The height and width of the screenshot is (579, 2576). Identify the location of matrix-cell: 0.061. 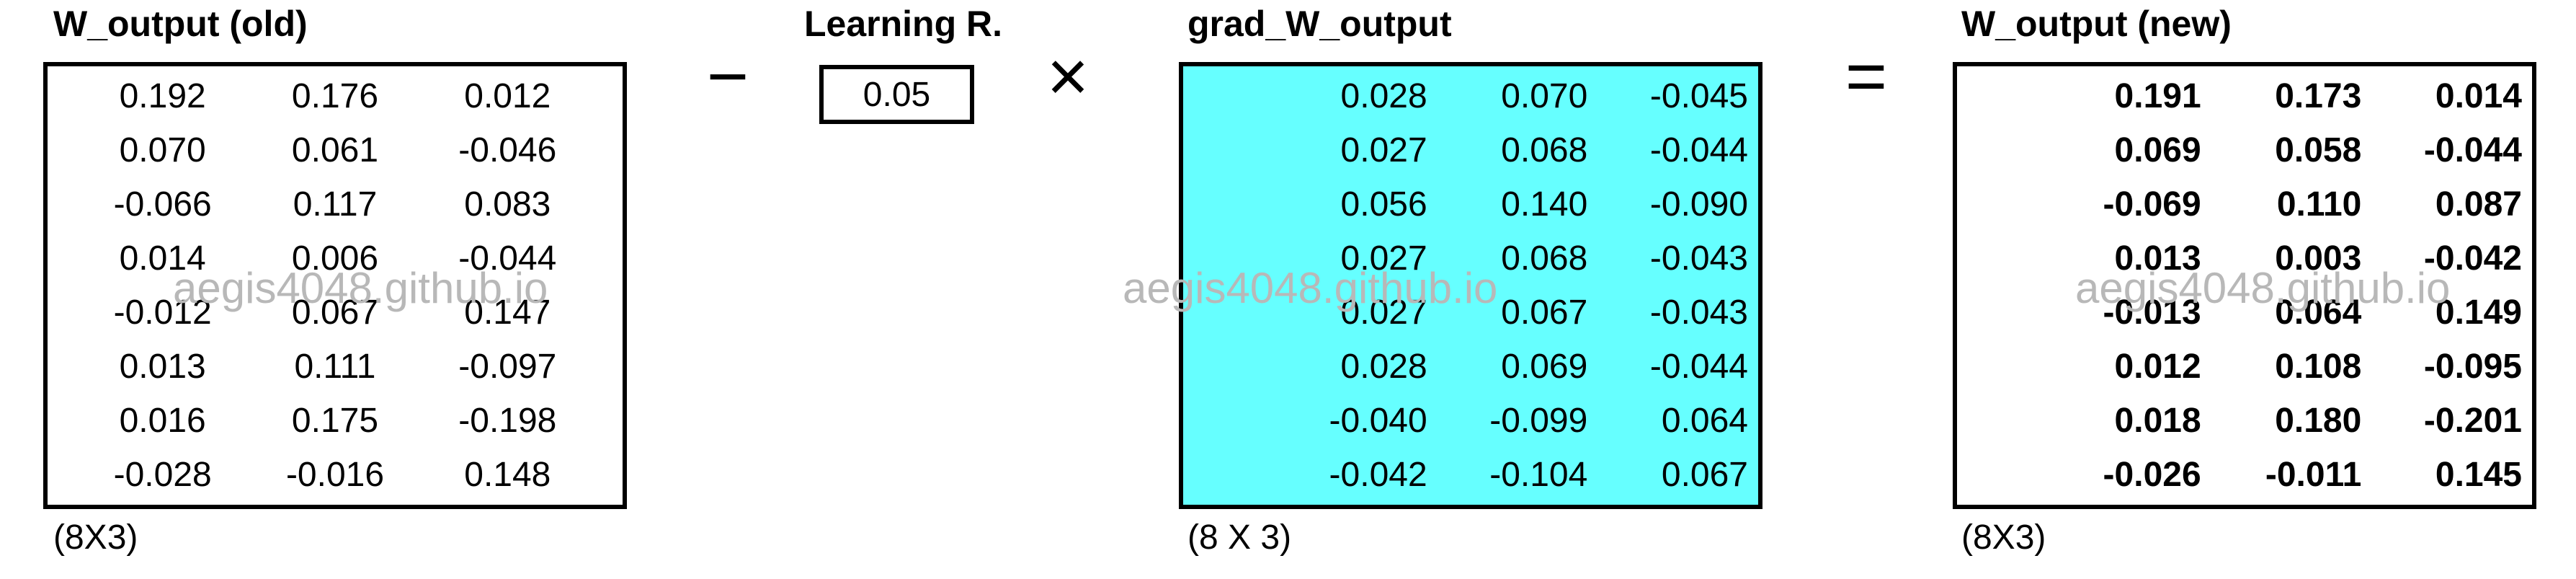
(335, 150).